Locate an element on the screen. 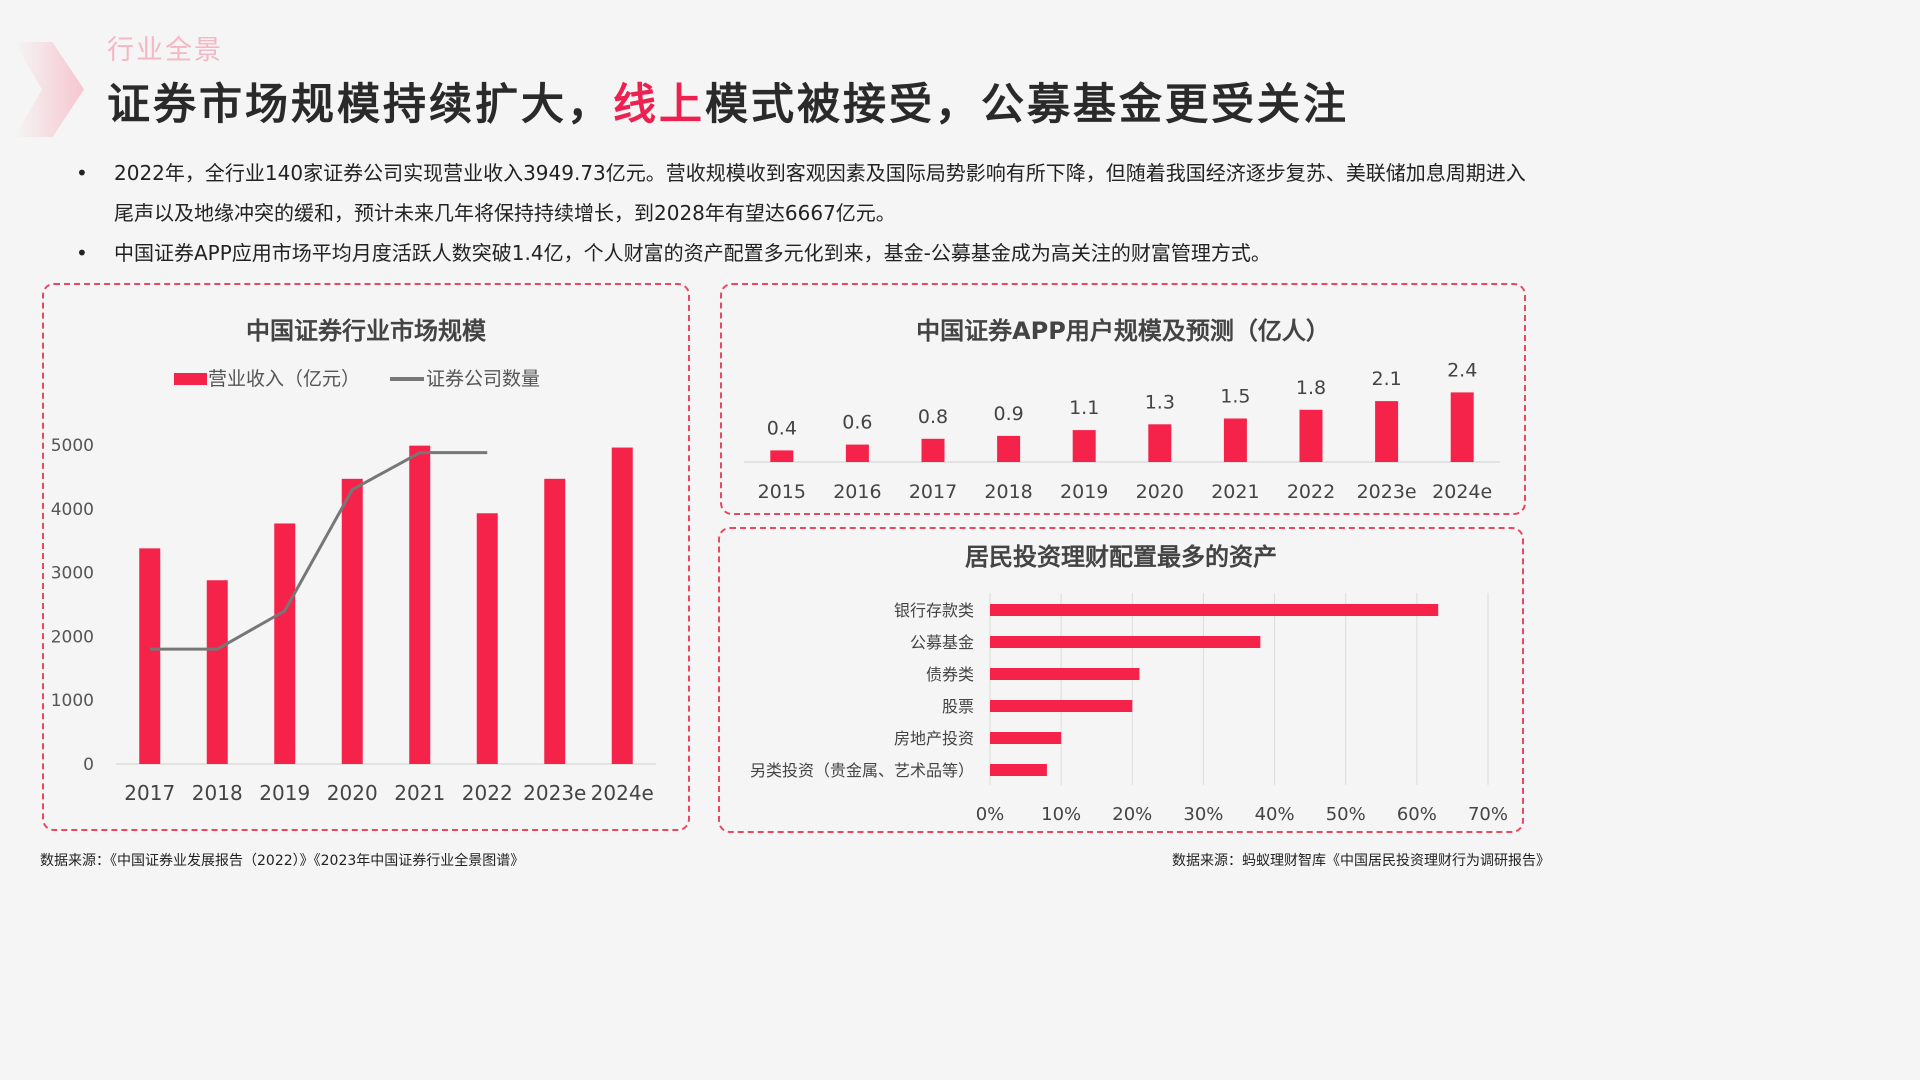  x-tick-label: 0% is located at coordinates (990, 814).